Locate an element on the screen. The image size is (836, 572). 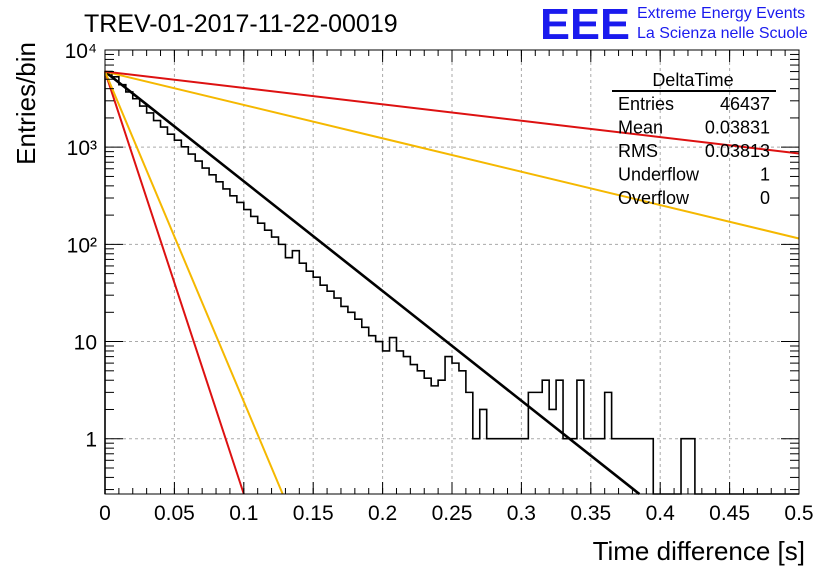
stats-label: Mean is located at coordinates (640, 128).